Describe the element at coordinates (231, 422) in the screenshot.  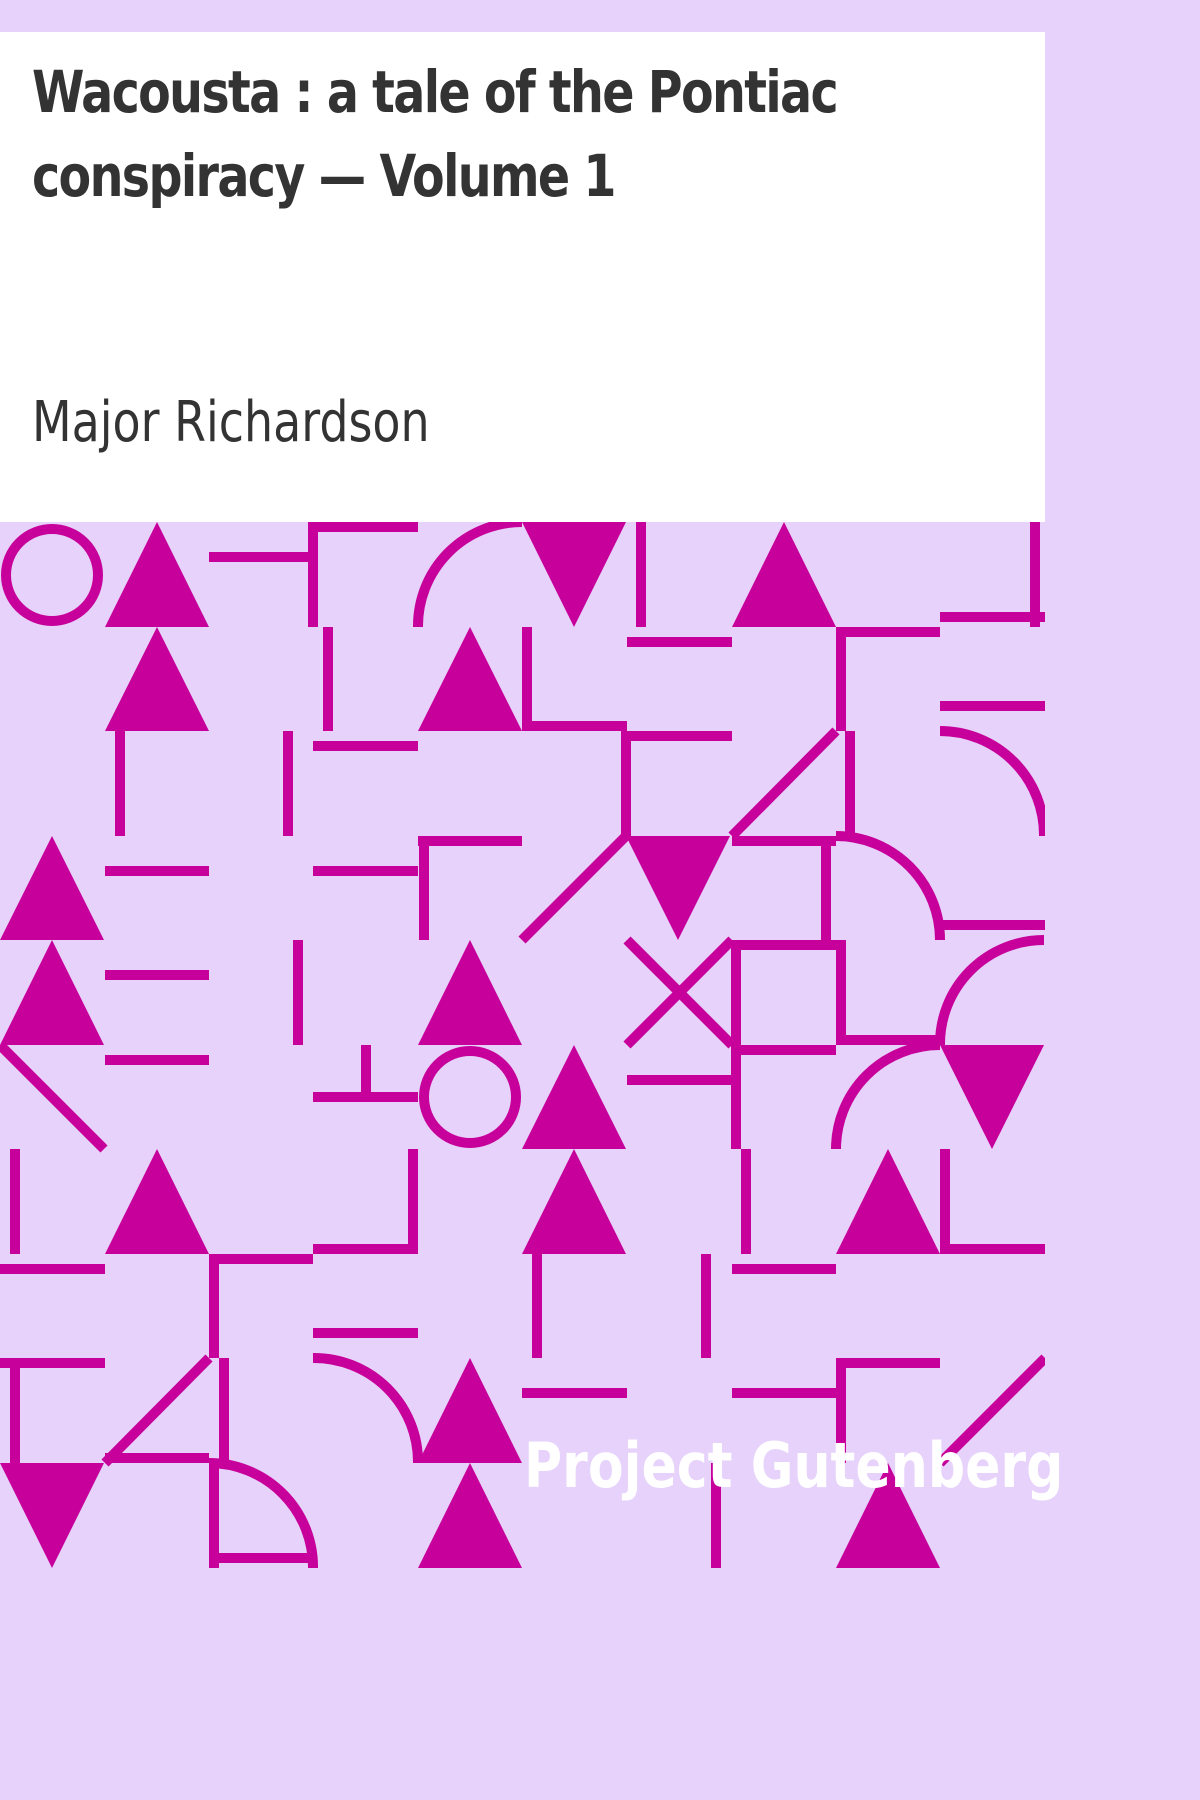
I see `book-author: Major Richardson` at that location.